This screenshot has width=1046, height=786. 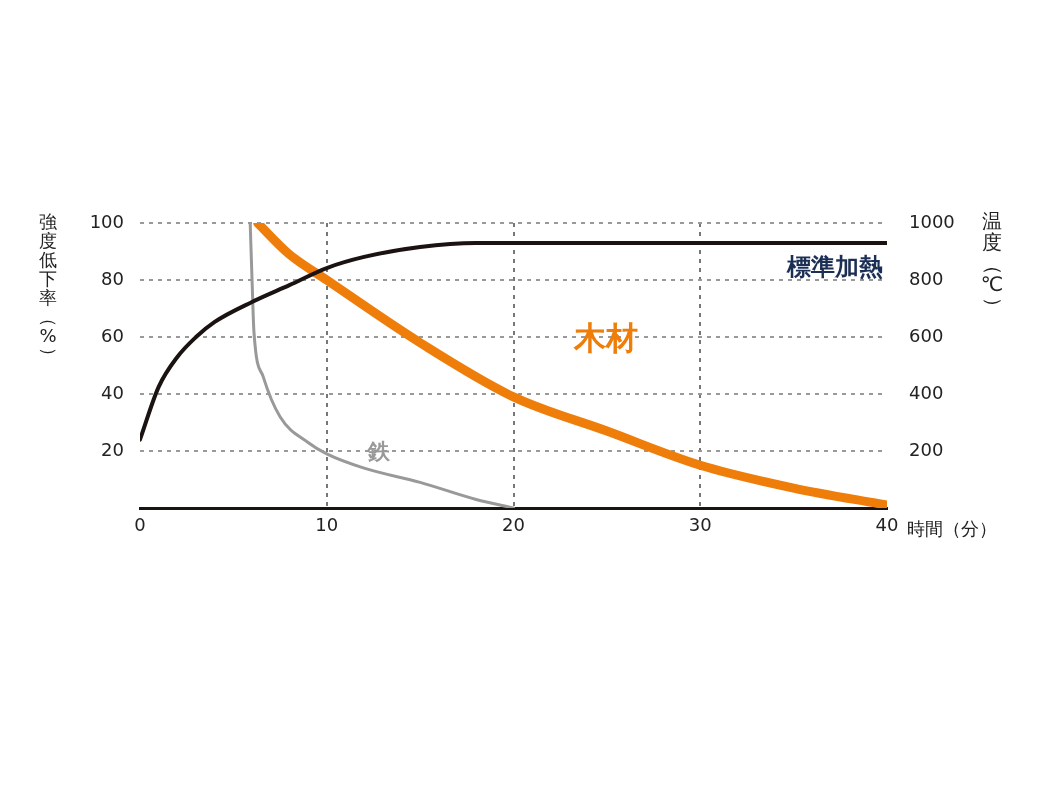 What do you see at coordinates (926, 449) in the screenshot?
I see `y2-tick-label: 200` at bounding box center [926, 449].